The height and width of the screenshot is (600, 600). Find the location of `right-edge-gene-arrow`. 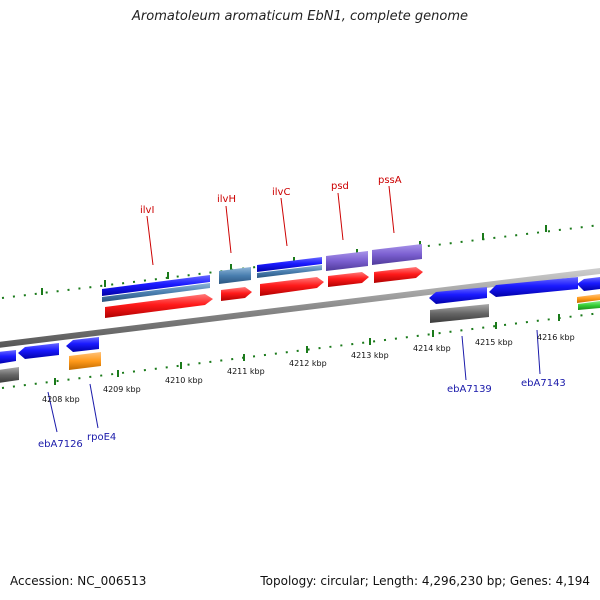

right-edge-gene-arrow is located at coordinates (588, 284).